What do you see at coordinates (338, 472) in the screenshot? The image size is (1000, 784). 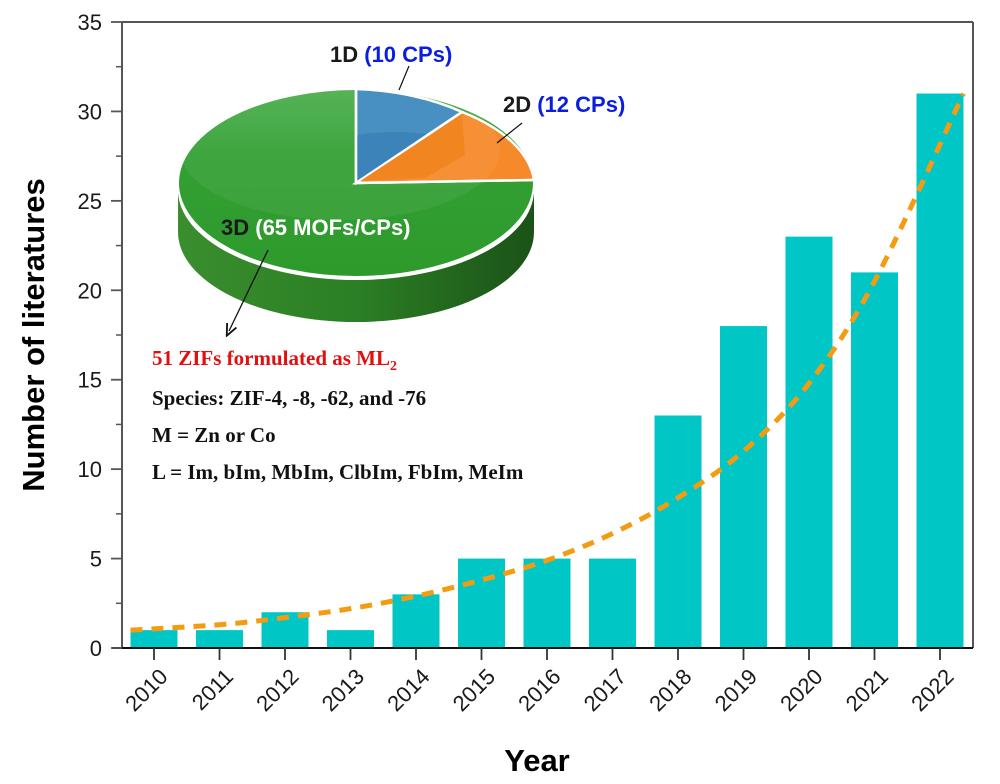 I see `annotation-line: L = Im, bIm, MbIm, ClbIm, FbIm, MeIm` at bounding box center [338, 472].